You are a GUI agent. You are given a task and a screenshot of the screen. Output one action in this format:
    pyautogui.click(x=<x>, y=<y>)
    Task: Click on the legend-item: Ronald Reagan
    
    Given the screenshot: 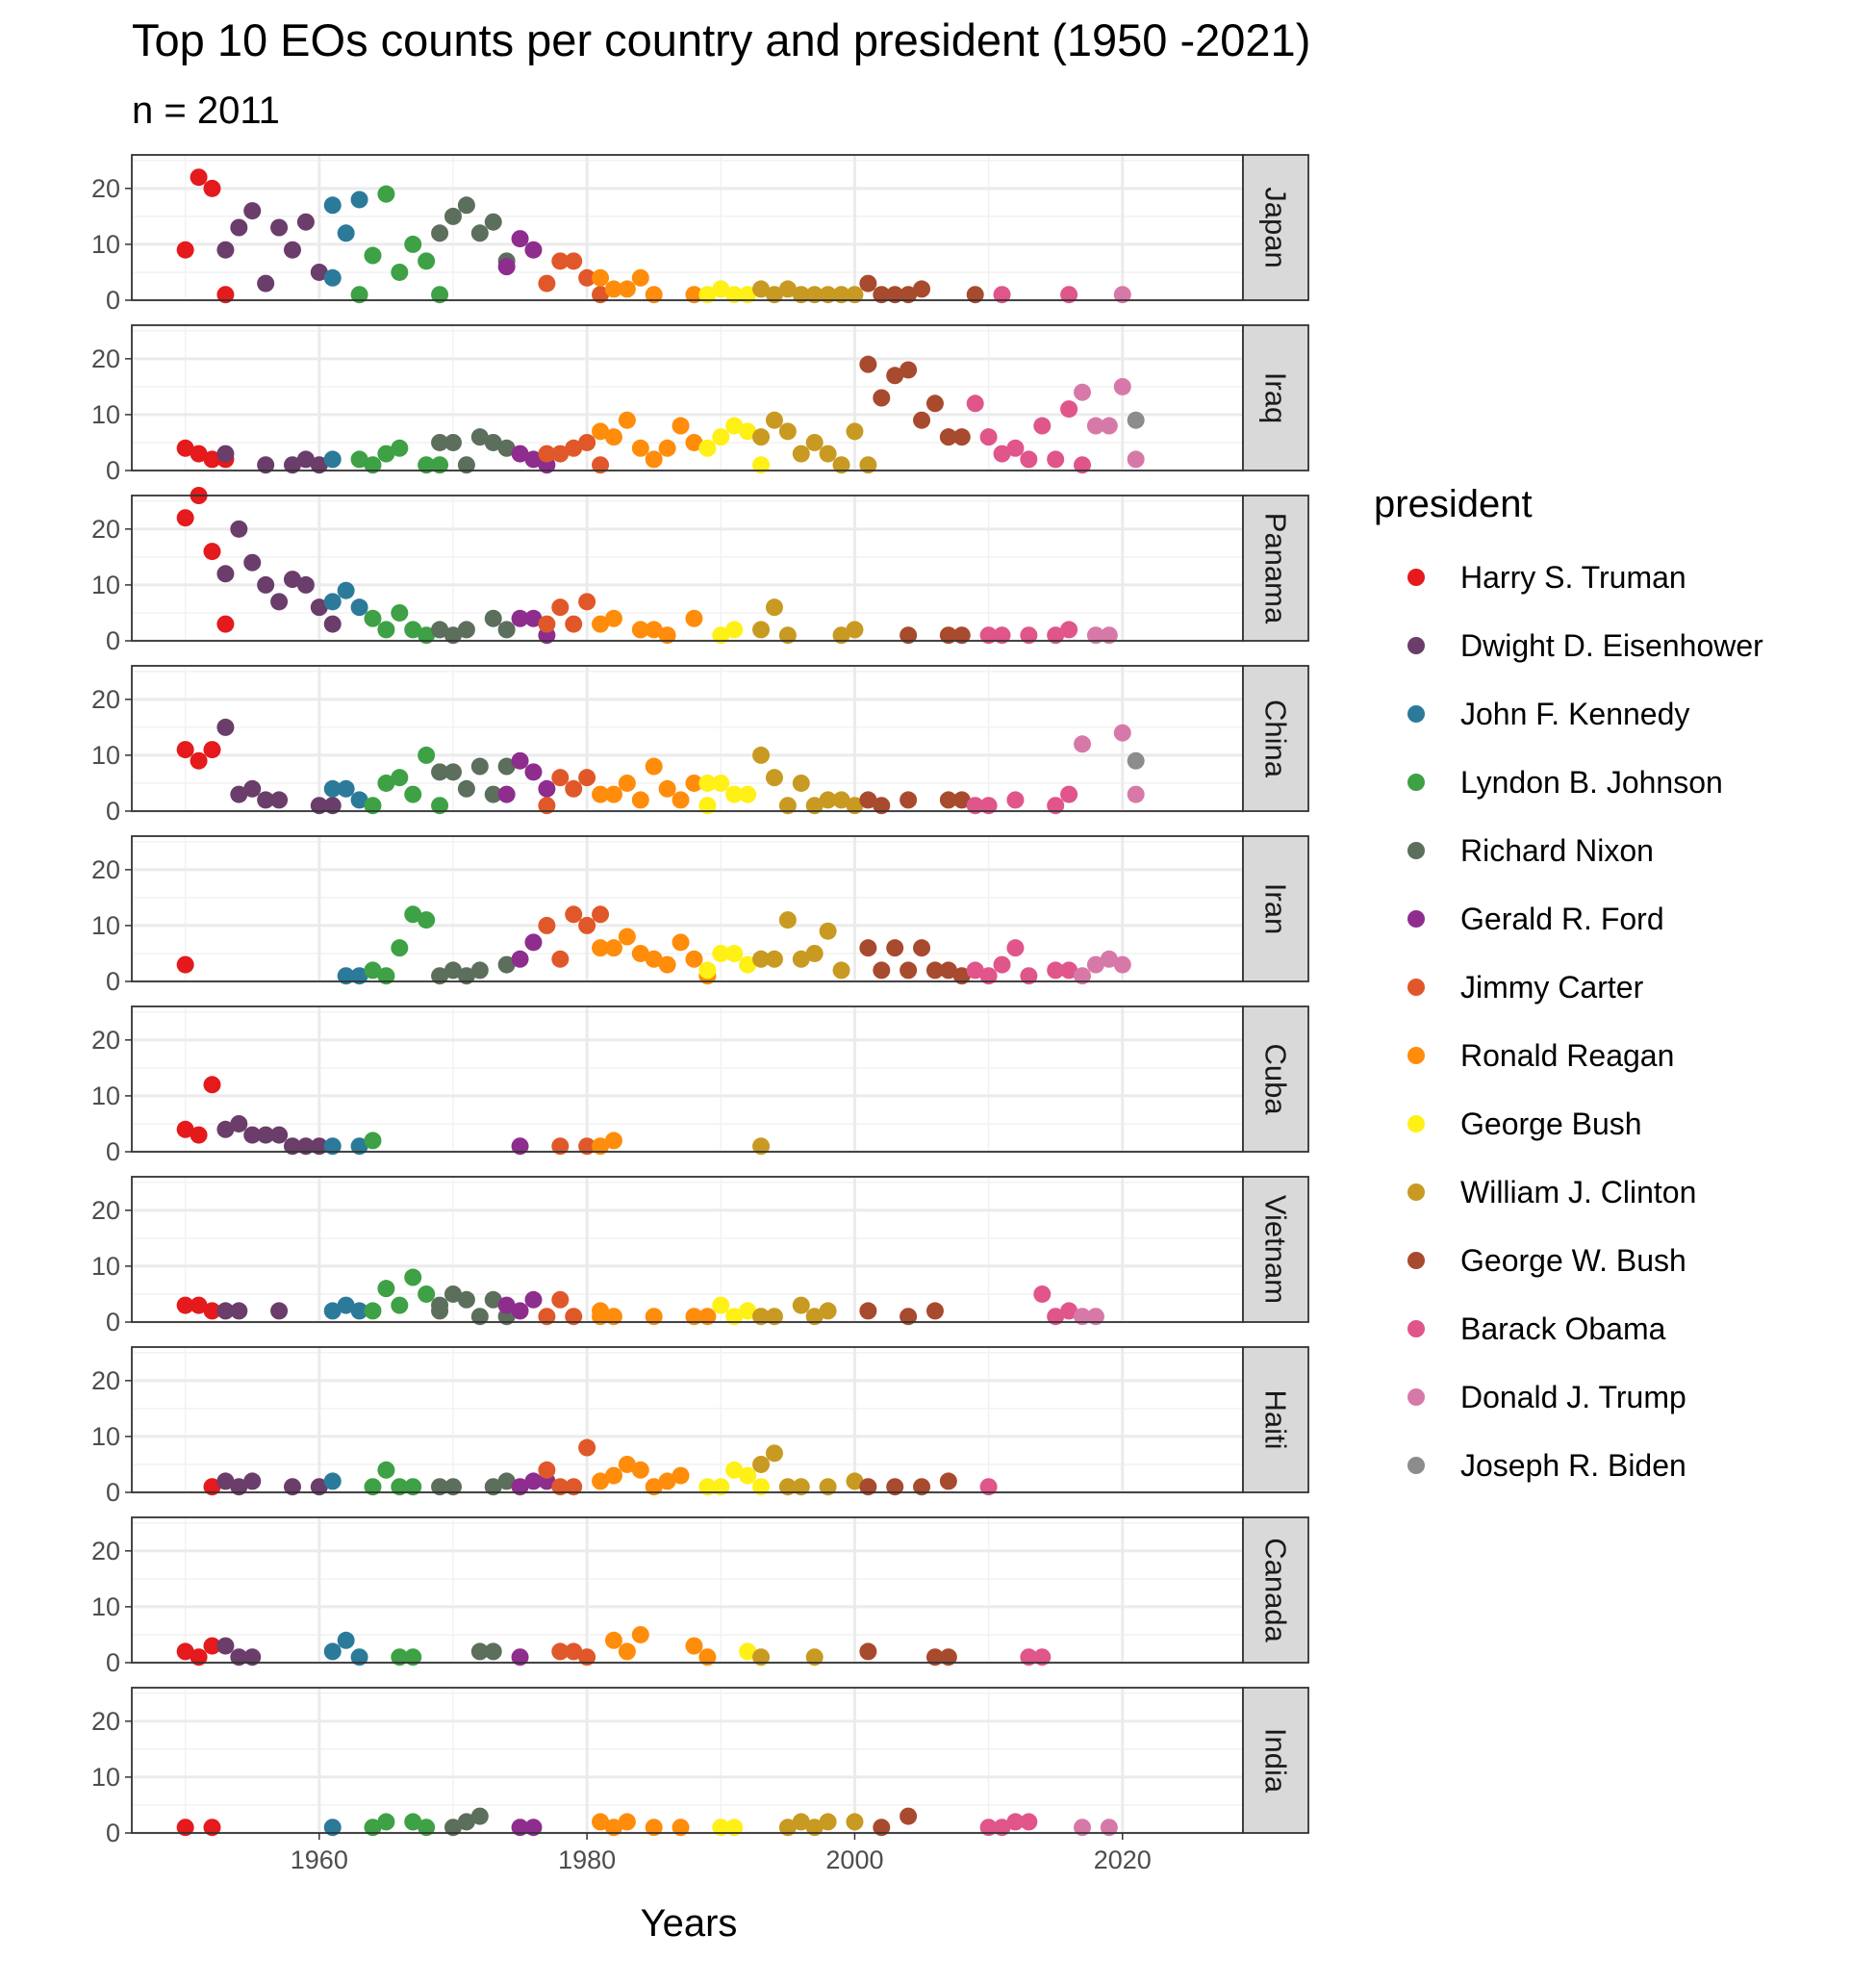 What is the action you would take?
    pyautogui.click(x=1540, y=1055)
    